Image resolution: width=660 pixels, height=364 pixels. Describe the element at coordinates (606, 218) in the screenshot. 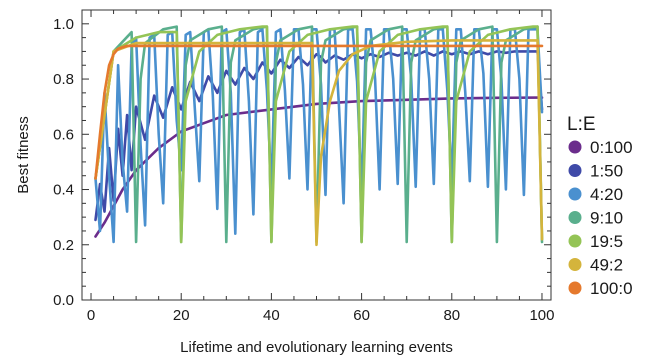

I see `legend-label: 9:10` at that location.